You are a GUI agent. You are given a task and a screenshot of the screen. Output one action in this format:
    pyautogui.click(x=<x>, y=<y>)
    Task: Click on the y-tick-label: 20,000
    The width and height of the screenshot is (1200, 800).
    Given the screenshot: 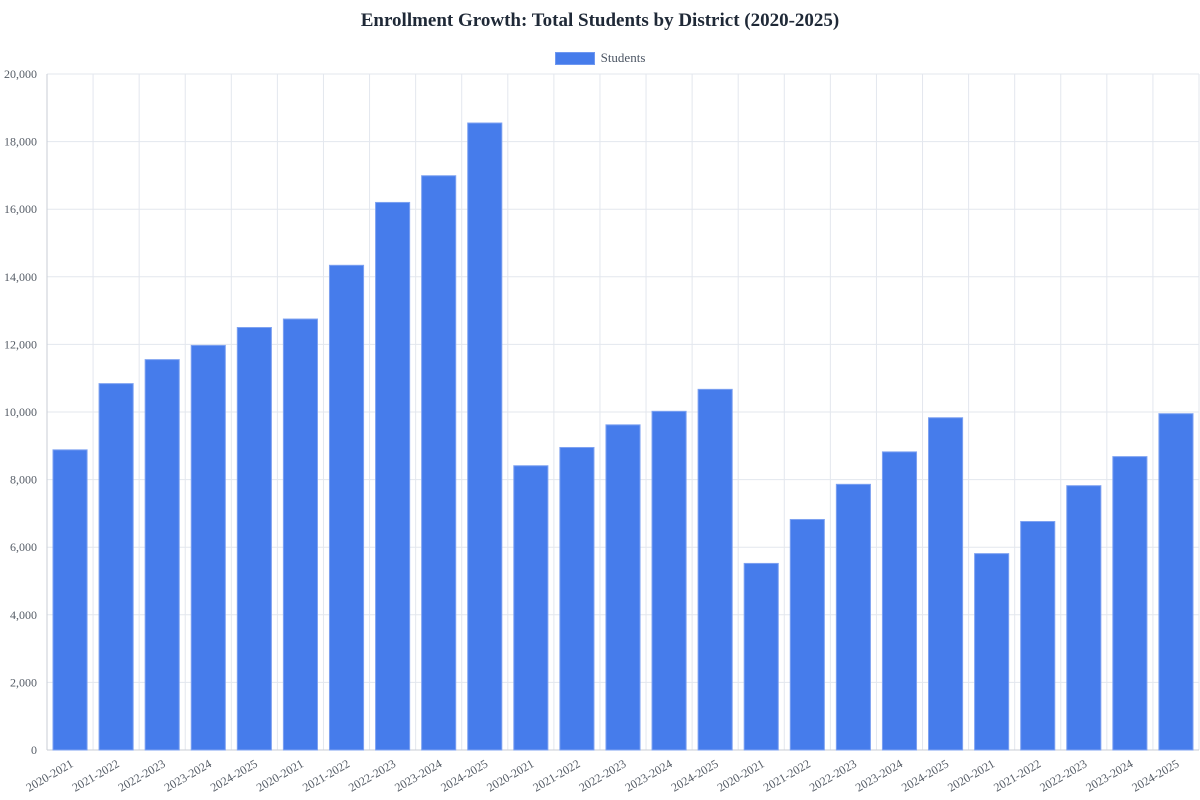 What is the action you would take?
    pyautogui.click(x=20, y=74)
    